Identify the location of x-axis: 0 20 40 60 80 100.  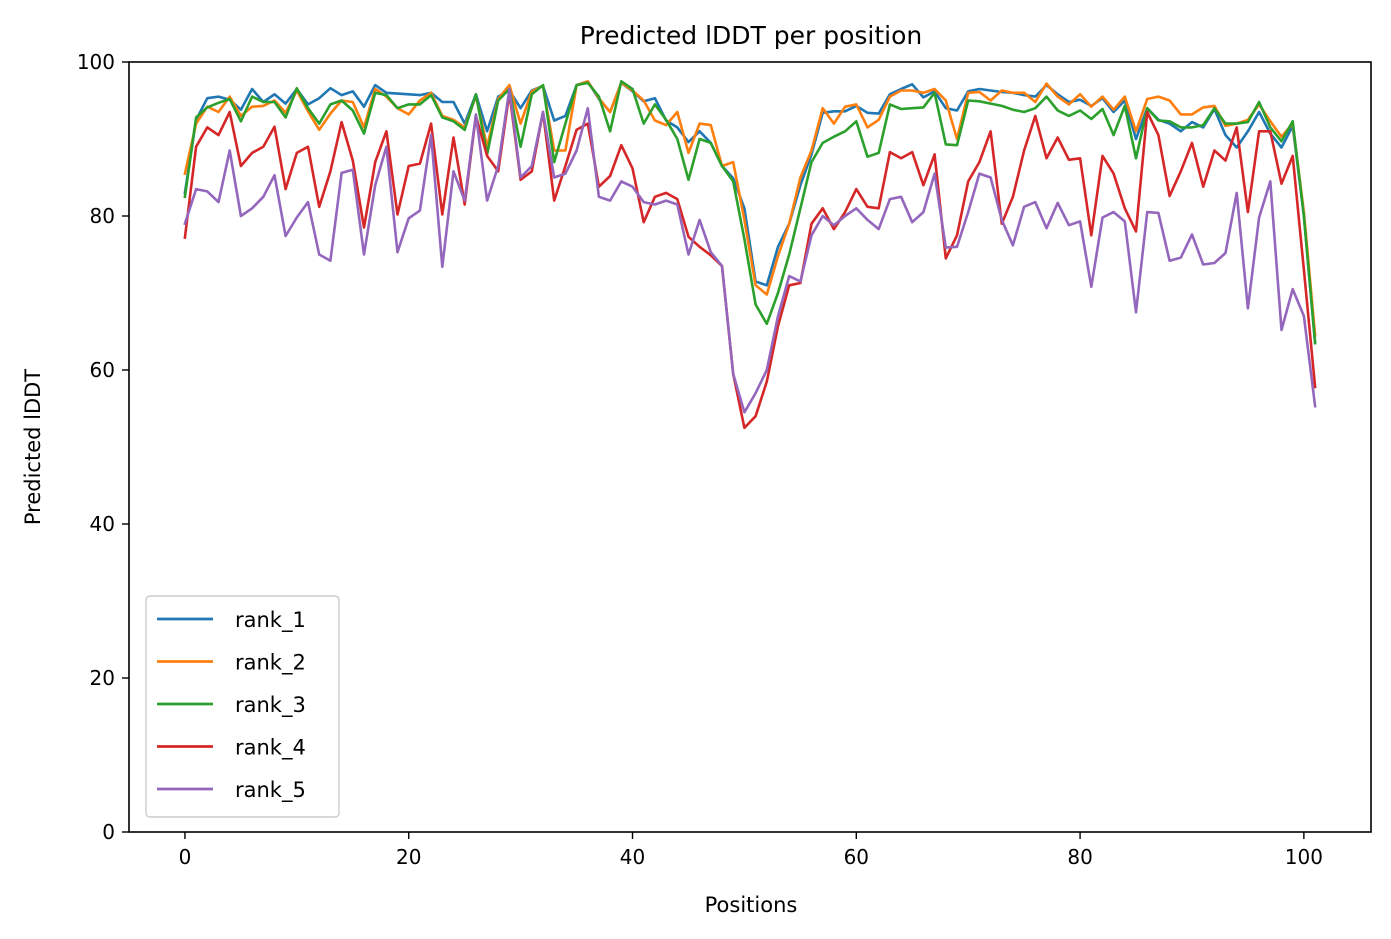
(751, 850).